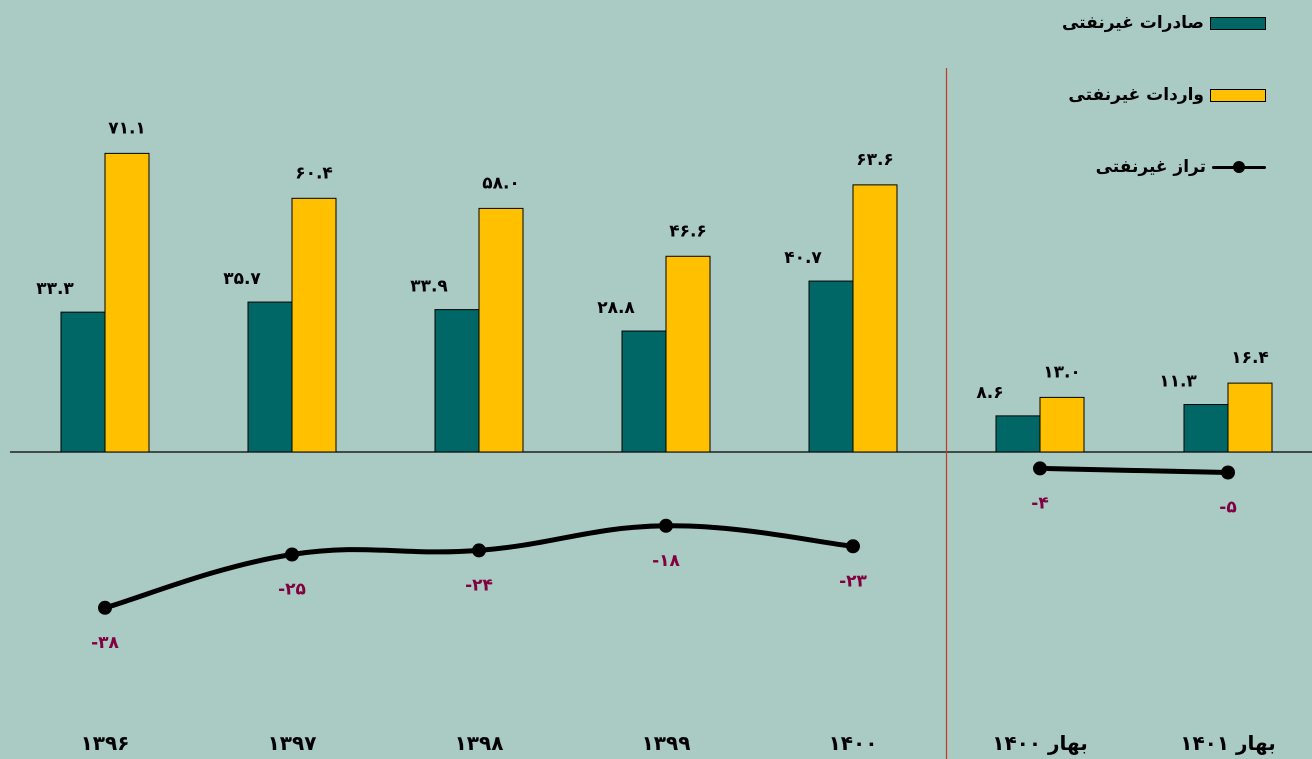 Image resolution: width=1312 pixels, height=759 pixels. What do you see at coordinates (1250, 358) in the screenshot?
I see `data-label-imports: ۱۶.۴` at bounding box center [1250, 358].